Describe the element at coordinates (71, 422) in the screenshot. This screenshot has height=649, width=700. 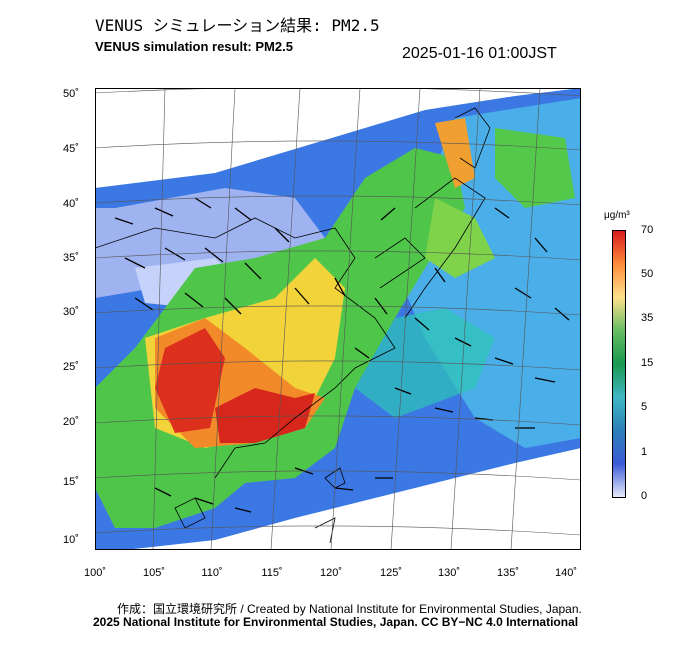
I see `lat-label: 20˚` at that location.